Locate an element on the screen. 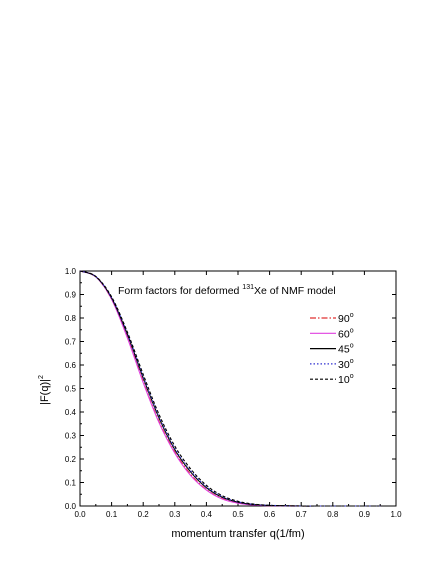 The image size is (432, 564). y-tick-label: 0.7 is located at coordinates (71, 342).